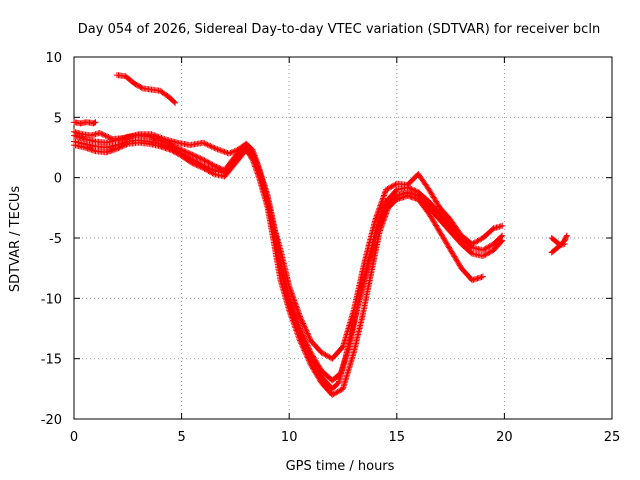  I want to click on x-axis-label: GPS time / hours, so click(340, 466).